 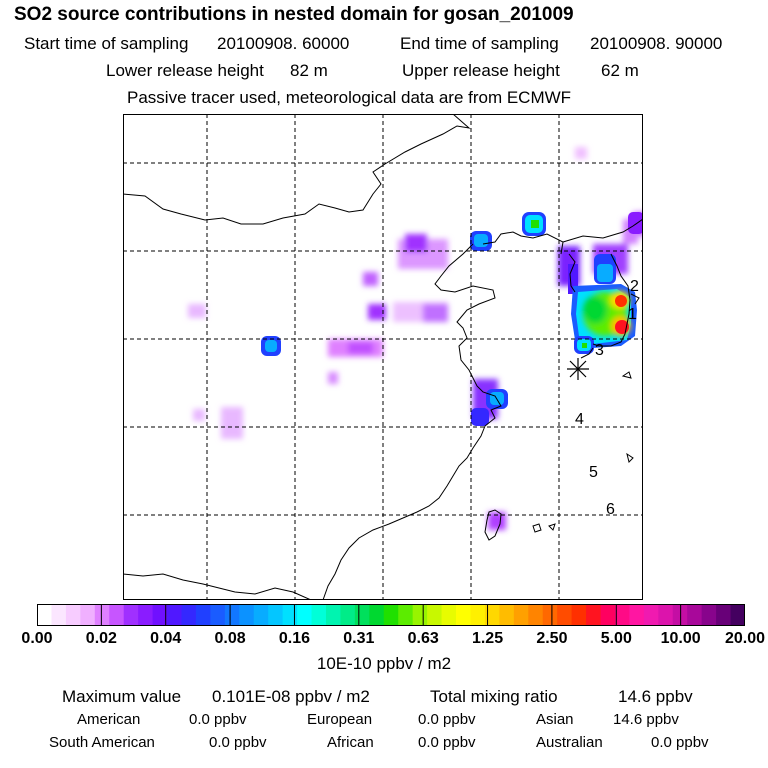 I want to click on region-african-label: African, so click(x=350, y=742).